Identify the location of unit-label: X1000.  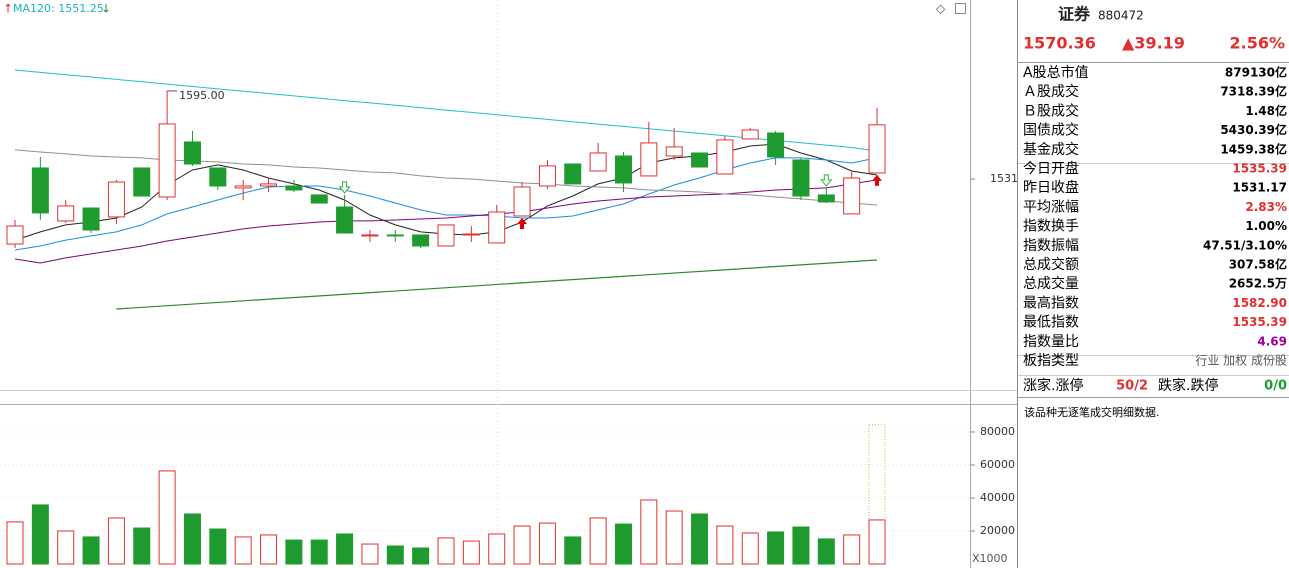
(990, 558).